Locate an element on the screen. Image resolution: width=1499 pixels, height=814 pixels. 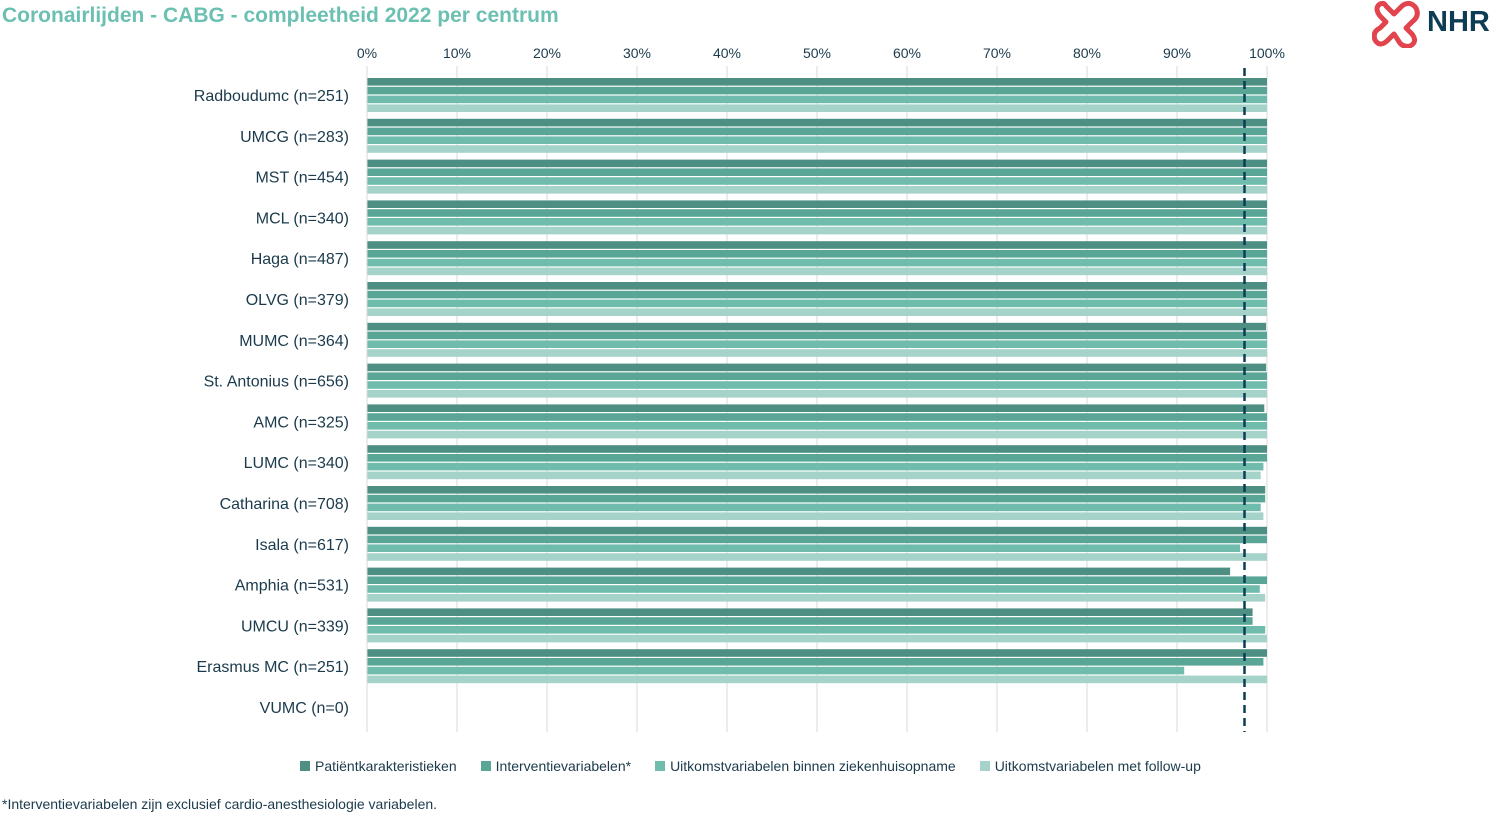
category-label: OLVG (n=379) is located at coordinates (297, 300).